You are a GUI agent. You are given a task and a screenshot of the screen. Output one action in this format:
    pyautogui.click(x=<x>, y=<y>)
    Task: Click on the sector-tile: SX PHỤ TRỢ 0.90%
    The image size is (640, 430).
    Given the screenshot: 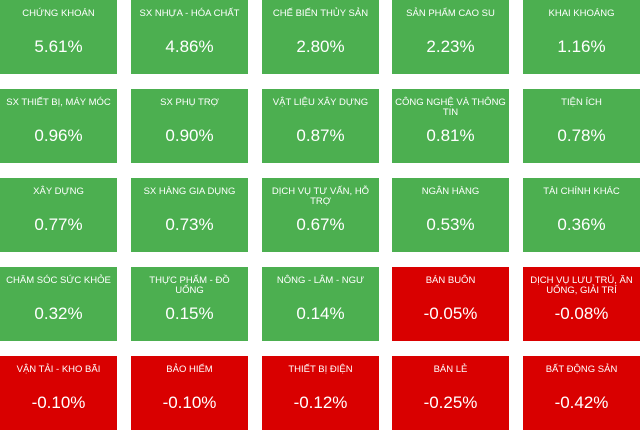 What is the action you would take?
    pyautogui.click(x=189, y=126)
    